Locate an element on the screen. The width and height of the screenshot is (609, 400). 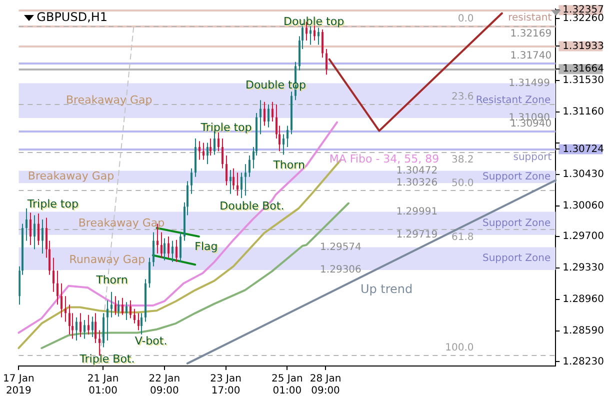
ref-line-label: 50.0 is located at coordinates (463, 184).